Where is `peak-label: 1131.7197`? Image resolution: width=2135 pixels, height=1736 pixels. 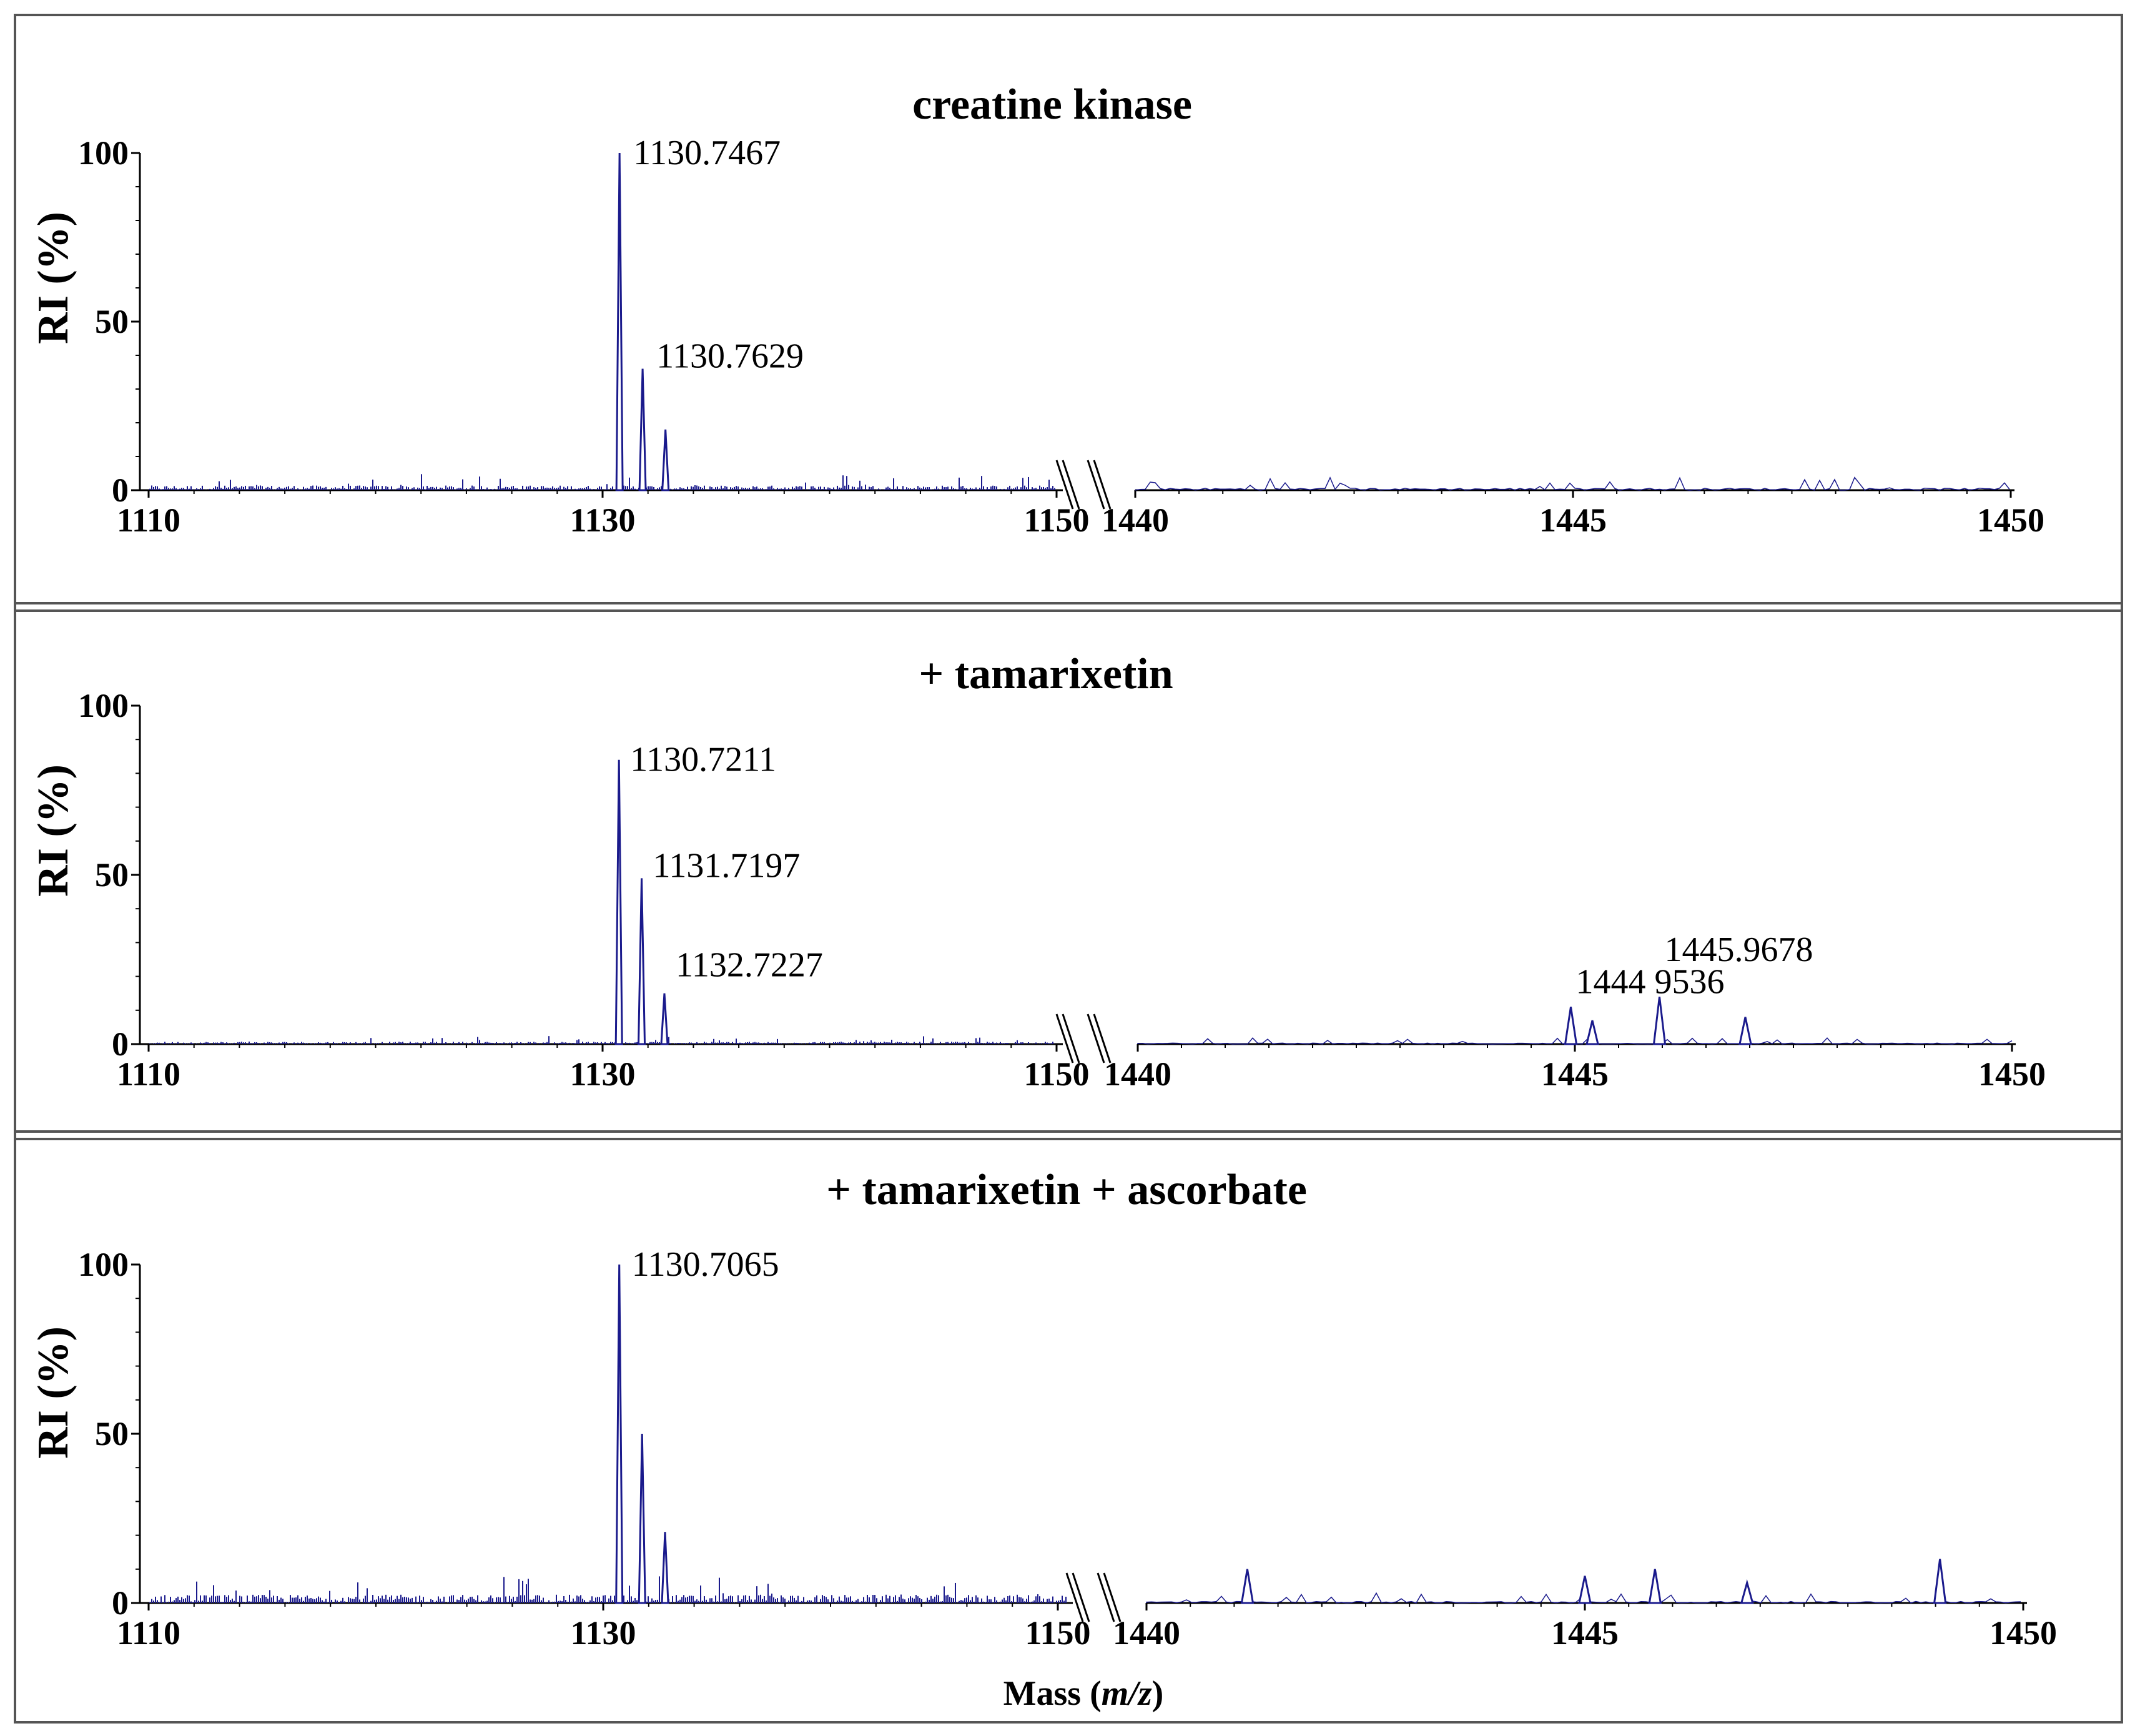 peak-label: 1131.7197 is located at coordinates (727, 865).